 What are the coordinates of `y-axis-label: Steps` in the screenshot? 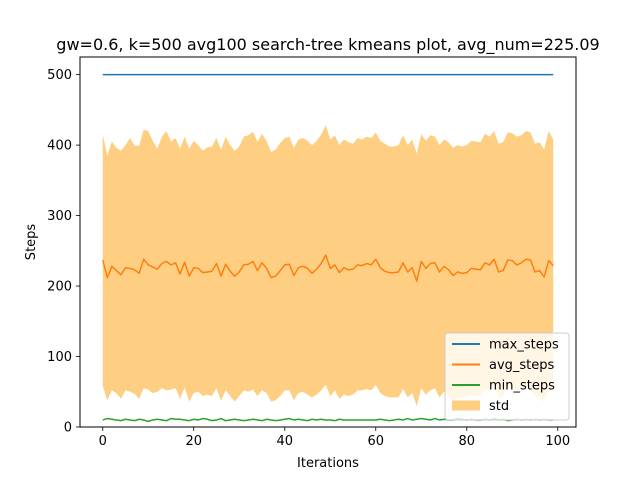 It's located at (31, 242).